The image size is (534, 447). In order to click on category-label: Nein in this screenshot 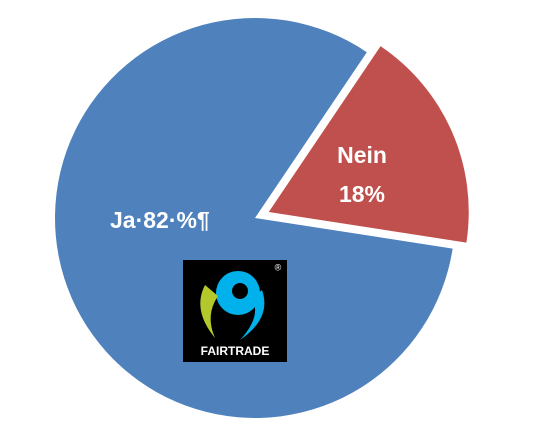, I will do `click(362, 155)`.